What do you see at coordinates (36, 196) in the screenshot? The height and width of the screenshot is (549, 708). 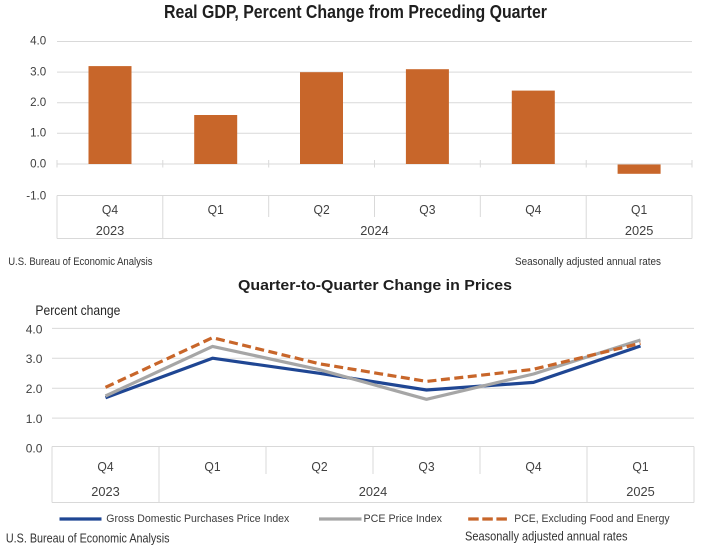 I see `svg-text: -1.0` at bounding box center [36, 196].